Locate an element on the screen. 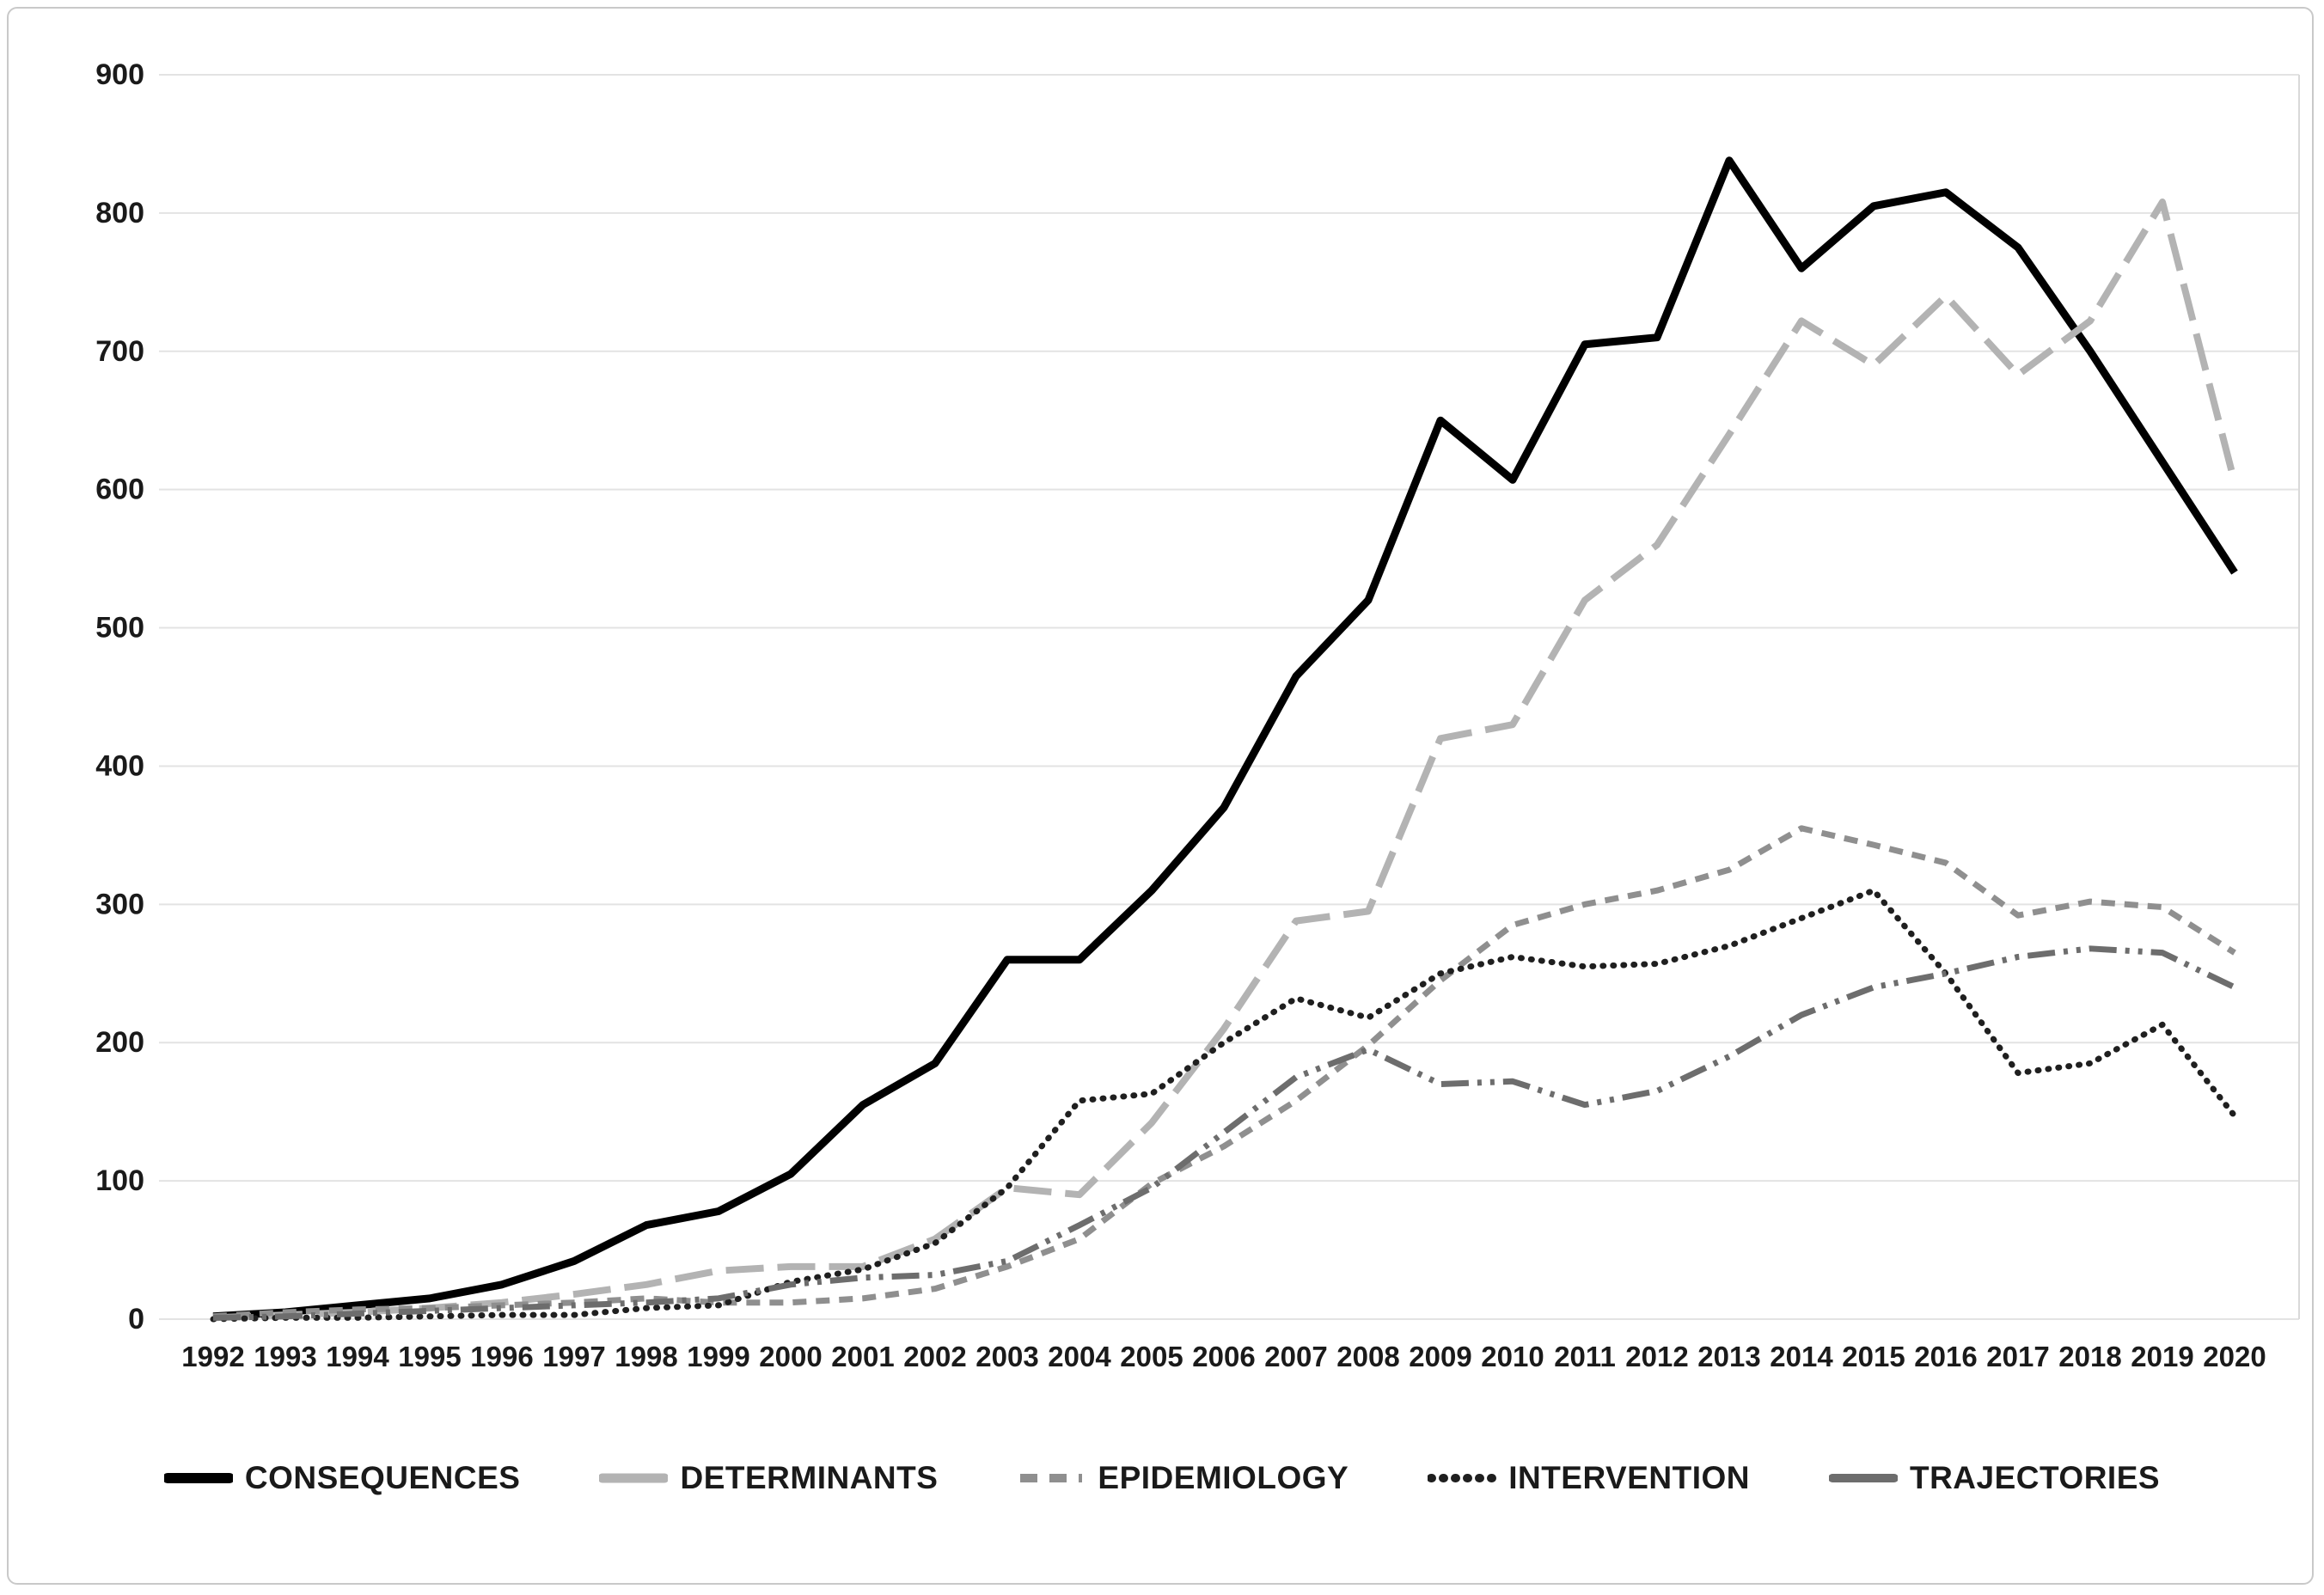 This screenshot has width=2324, height=1595. x-tick-label: 2012 is located at coordinates (1656, 1356).